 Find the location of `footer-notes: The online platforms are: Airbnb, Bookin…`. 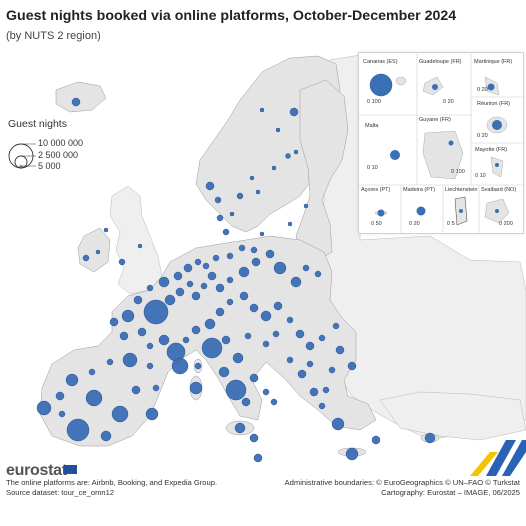

footer-notes: The online platforms are: Airbnb, Bookin… is located at coordinates (111, 488).